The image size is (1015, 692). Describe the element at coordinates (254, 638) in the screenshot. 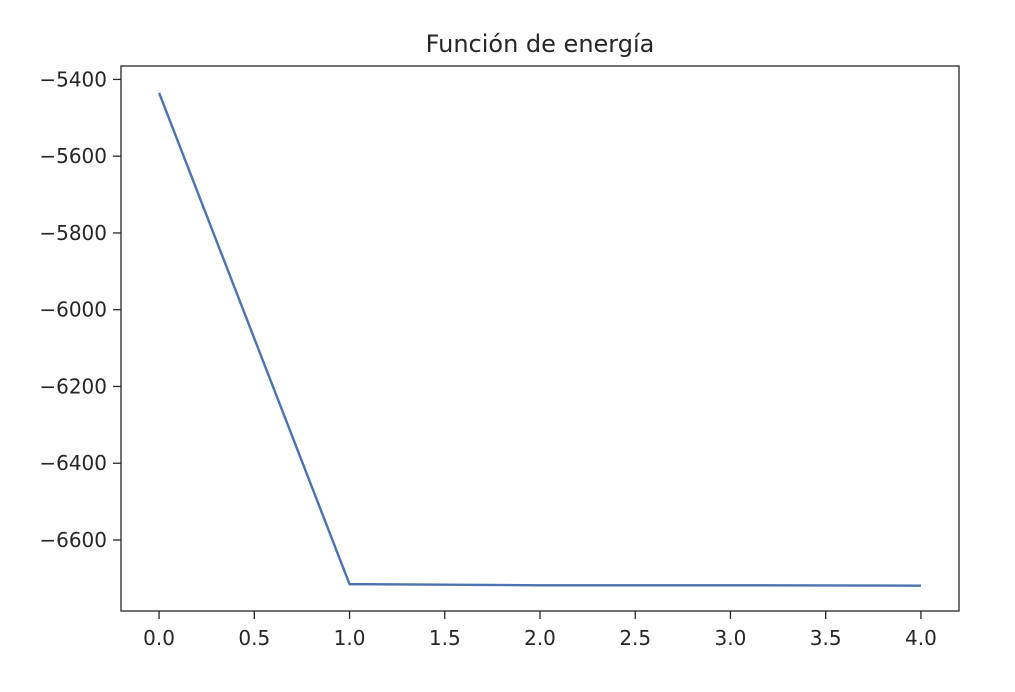

I see `x-tick-label: 0.5` at that location.